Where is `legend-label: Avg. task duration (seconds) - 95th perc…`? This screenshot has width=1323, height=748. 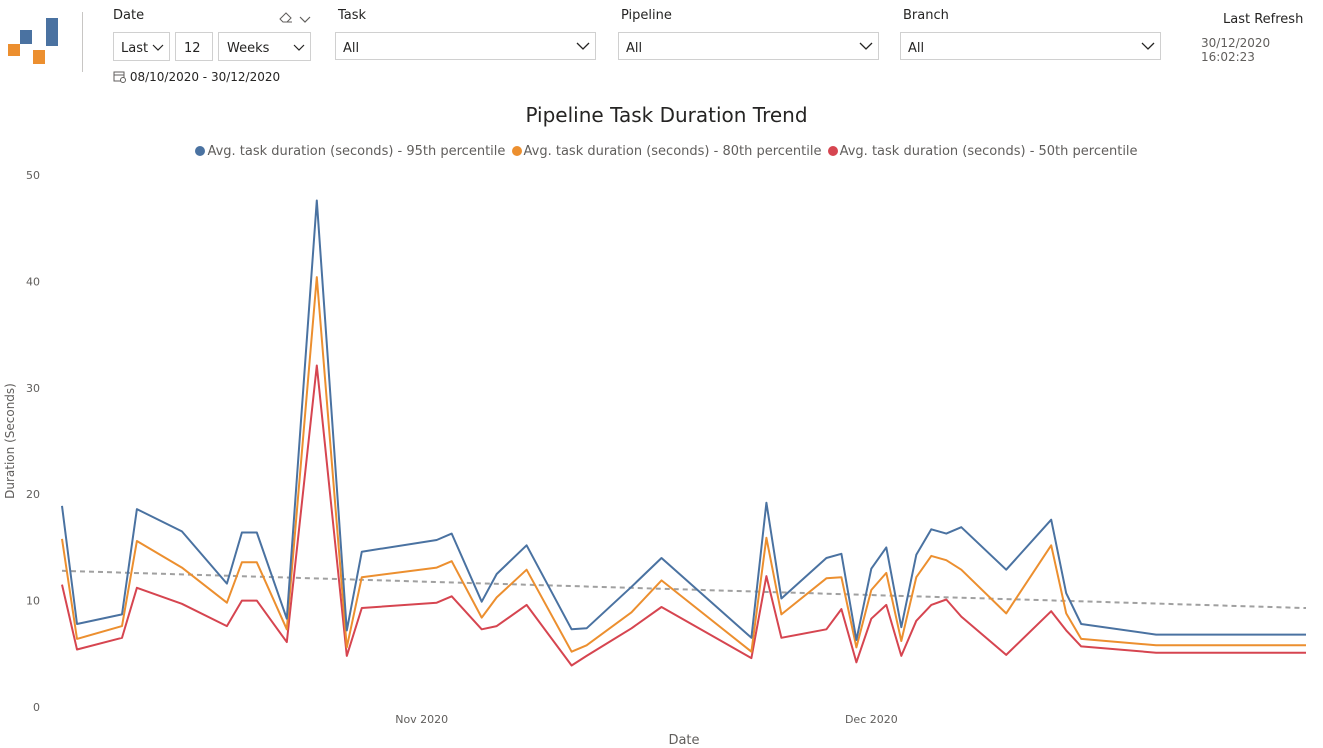 legend-label: Avg. task duration (seconds) - 95th perc… is located at coordinates (356, 151).